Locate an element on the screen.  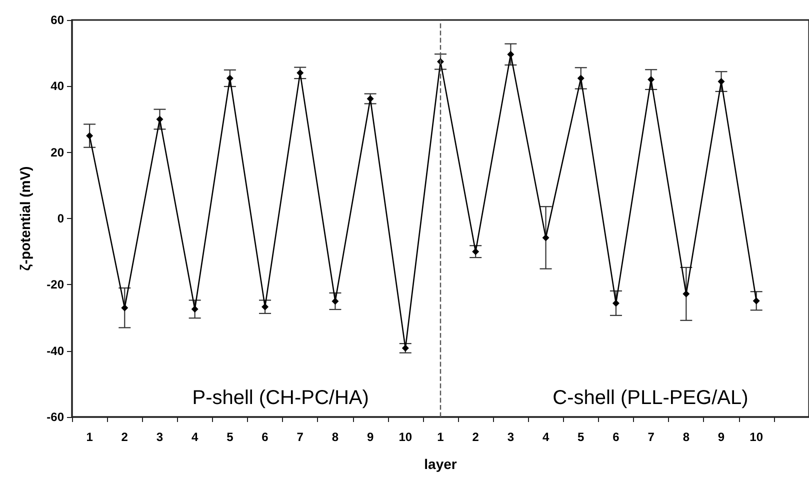
y-axis-title: ζ-potential (mV) is located at coordinates (25, 218).